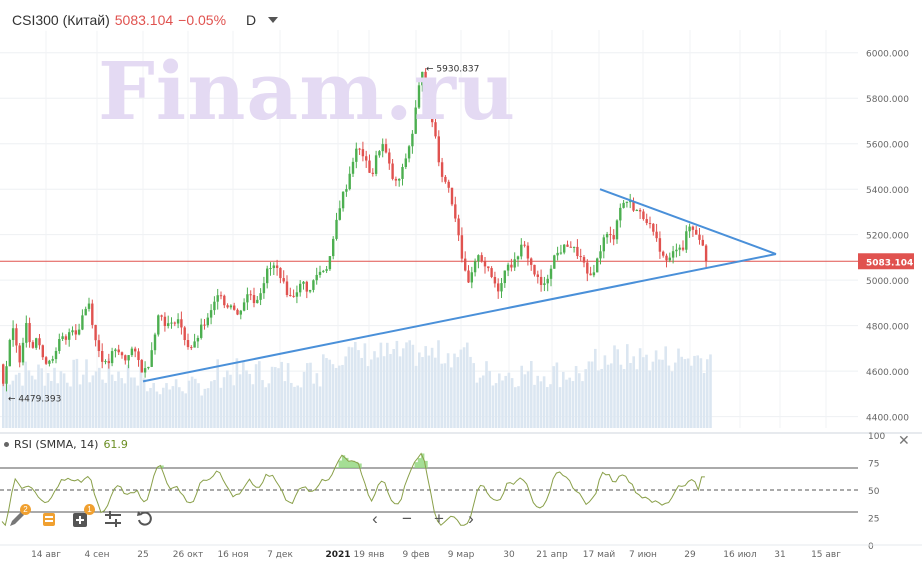  What do you see at coordinates (887, 146) in the screenshot?
I see `price-tick-label: 5600.000` at bounding box center [887, 146].